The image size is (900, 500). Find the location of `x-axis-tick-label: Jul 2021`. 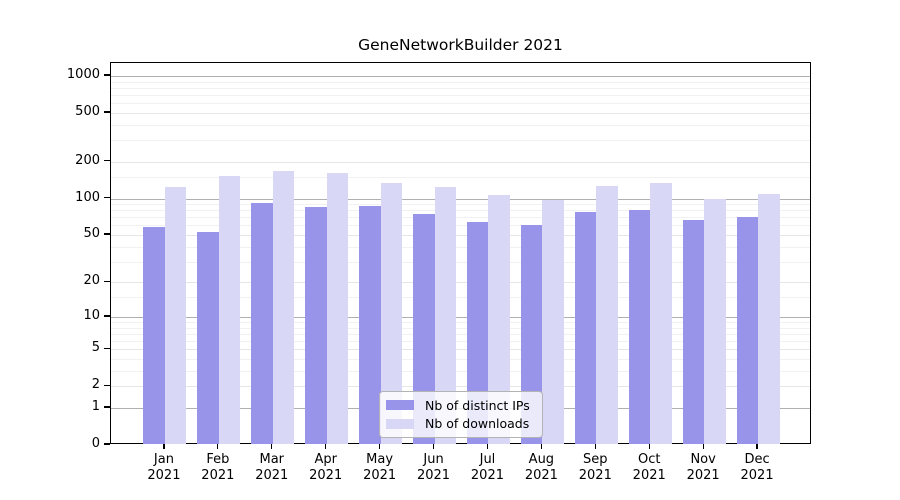

x-axis-tick-label: Jul 2021 is located at coordinates (487, 467).